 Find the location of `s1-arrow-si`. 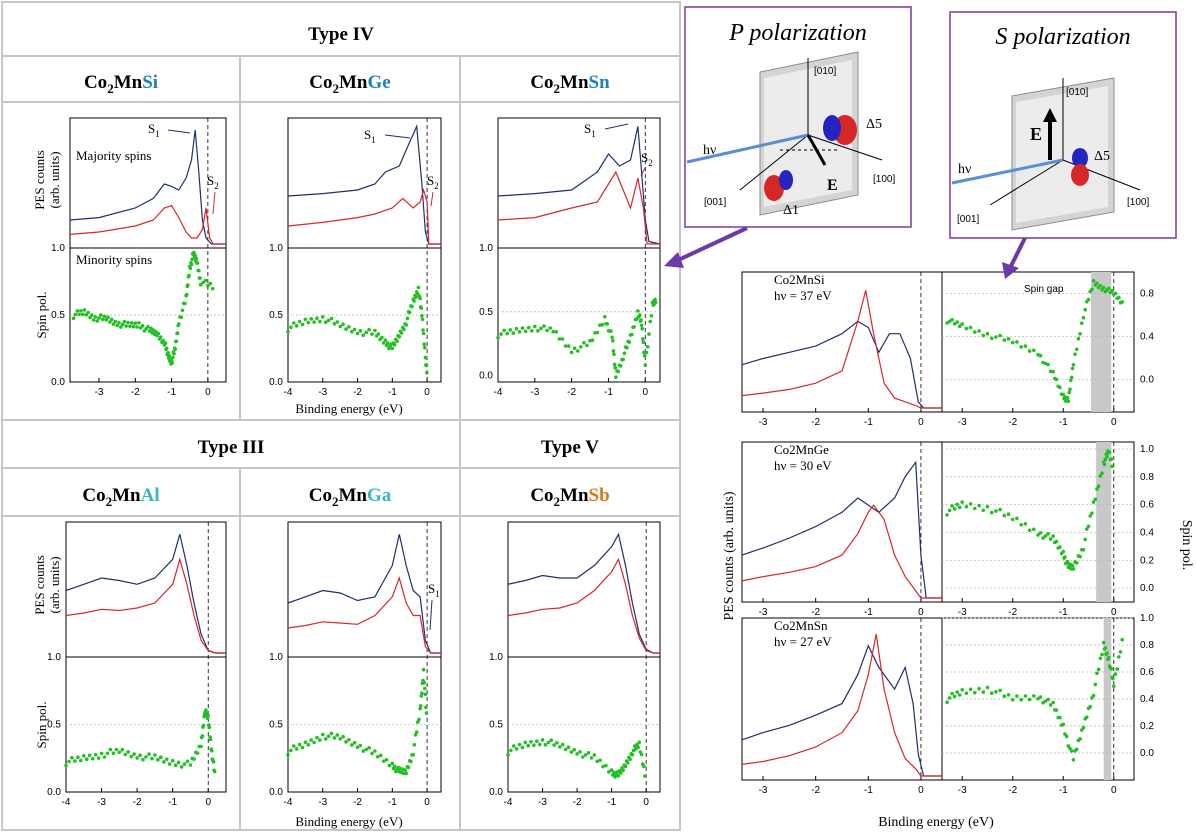

s1-arrow-si is located at coordinates (179, 131).